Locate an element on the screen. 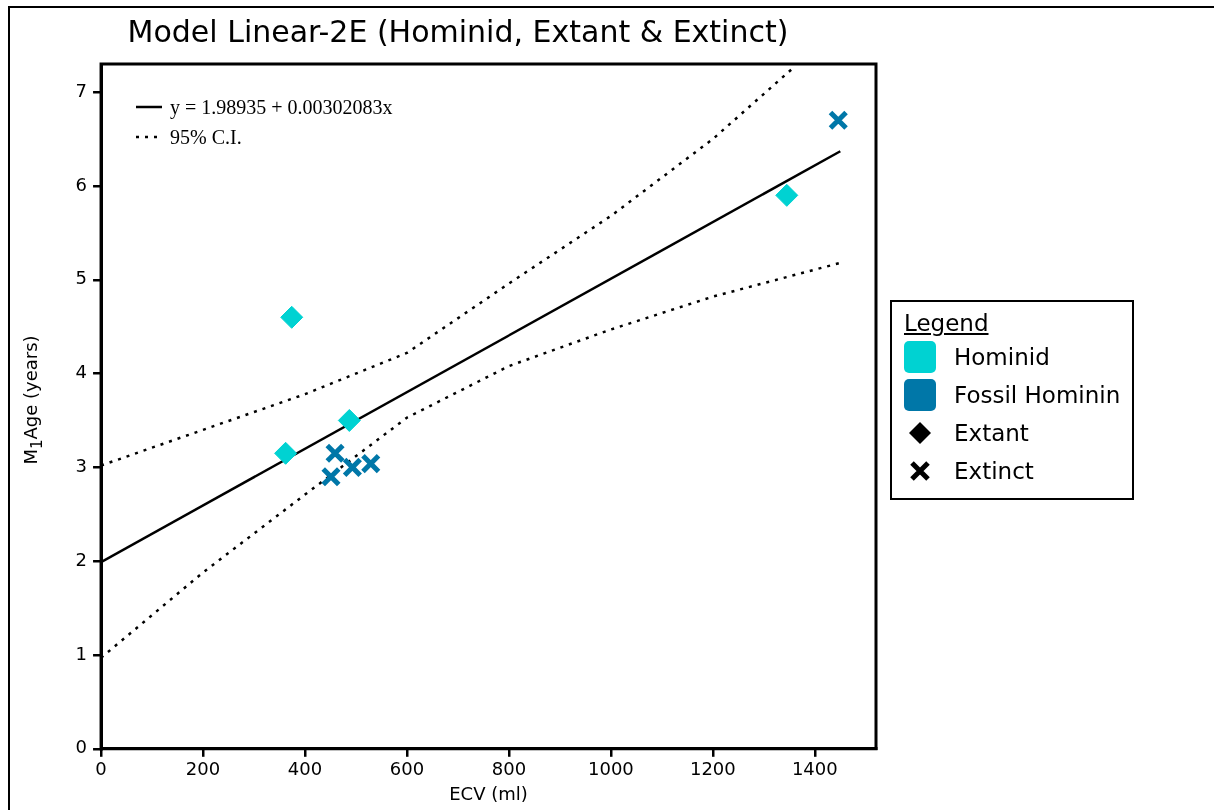  legend-title: Legend is located at coordinates (947, 323).